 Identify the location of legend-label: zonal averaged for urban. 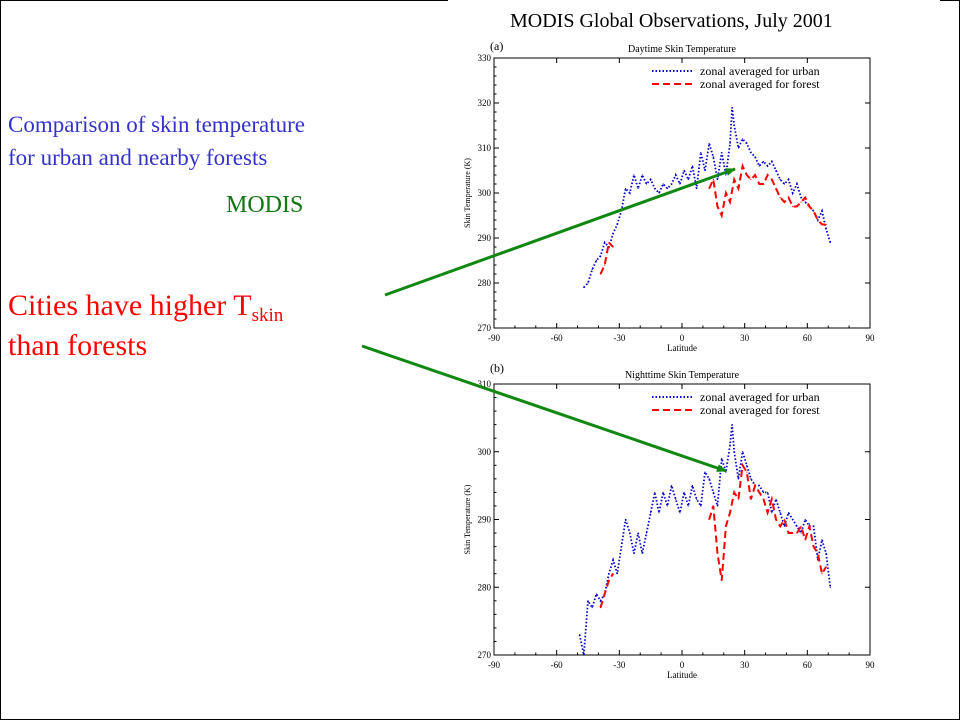
(760, 397).